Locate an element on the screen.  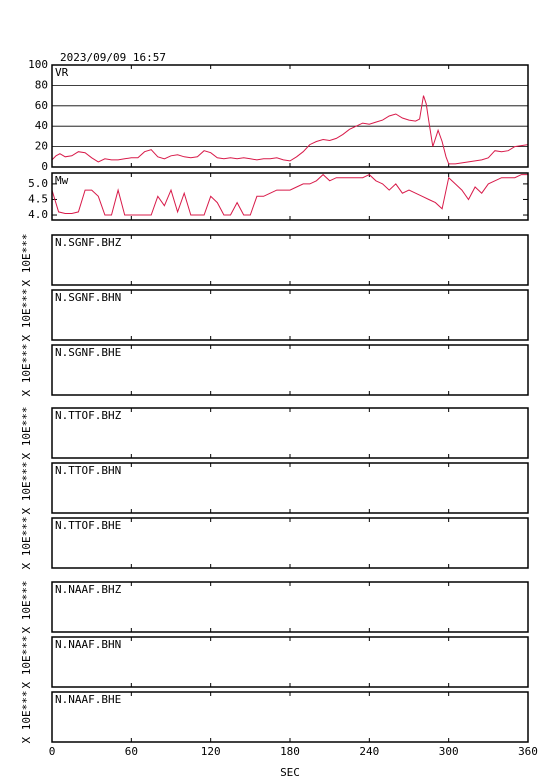
x-tick-label: 120 is located at coordinates (211, 751).